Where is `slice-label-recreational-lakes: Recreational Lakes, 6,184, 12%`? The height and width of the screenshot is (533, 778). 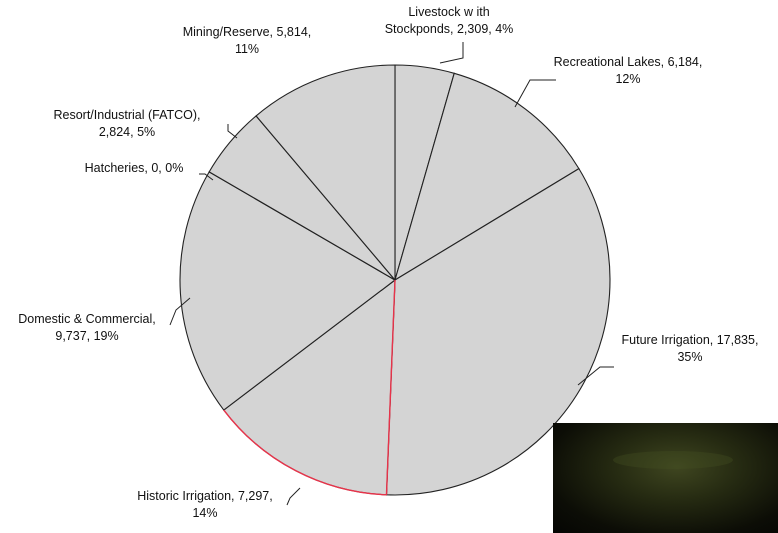
slice-label-recreational-lakes: Recreational Lakes, 6,184, 12% is located at coordinates (628, 70).